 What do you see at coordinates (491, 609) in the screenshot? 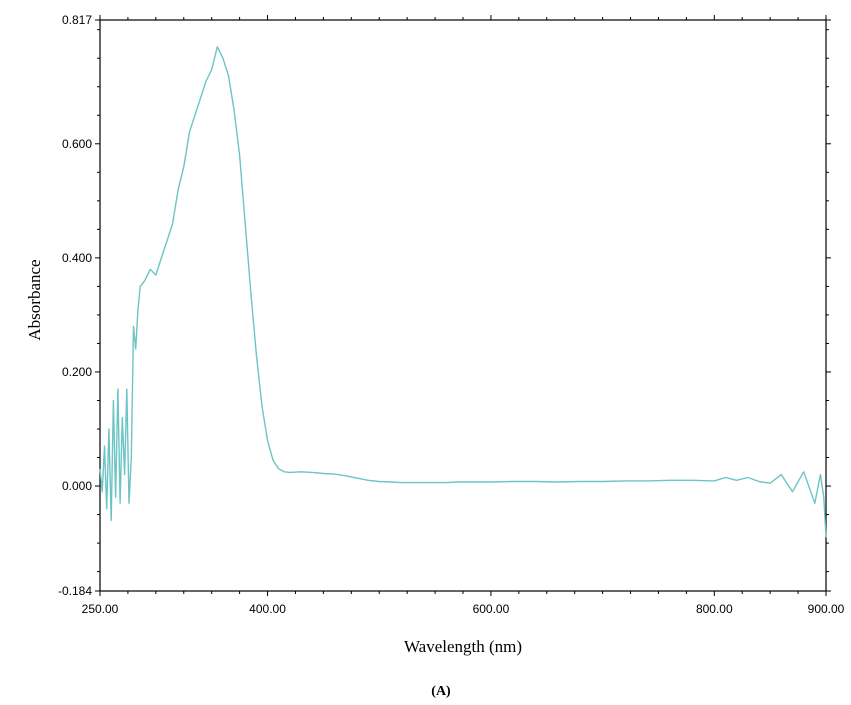
I see `x-tick-label: 600.00` at bounding box center [491, 609].